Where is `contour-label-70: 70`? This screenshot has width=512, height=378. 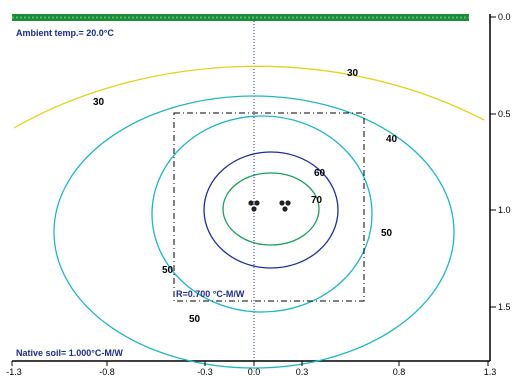
contour-label-70: 70 is located at coordinates (317, 200).